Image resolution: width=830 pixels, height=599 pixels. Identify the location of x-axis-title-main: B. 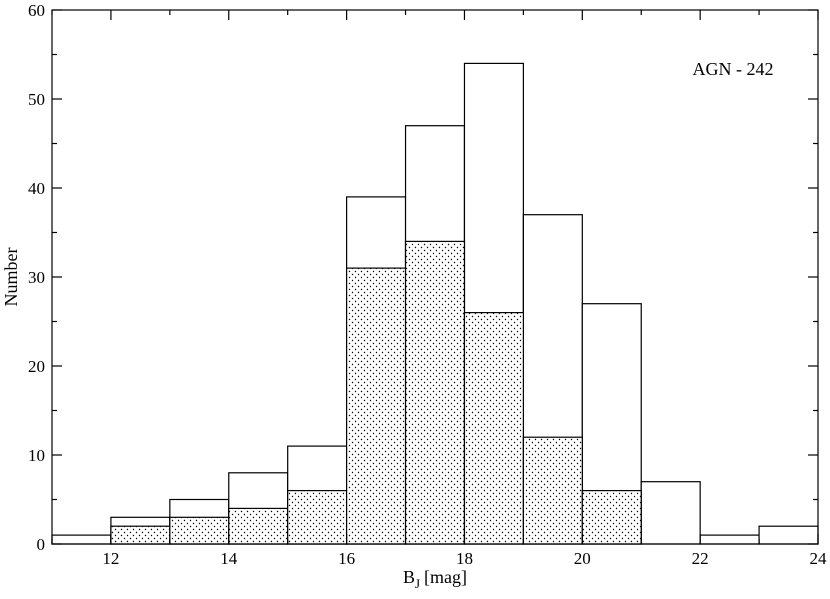
(409, 577).